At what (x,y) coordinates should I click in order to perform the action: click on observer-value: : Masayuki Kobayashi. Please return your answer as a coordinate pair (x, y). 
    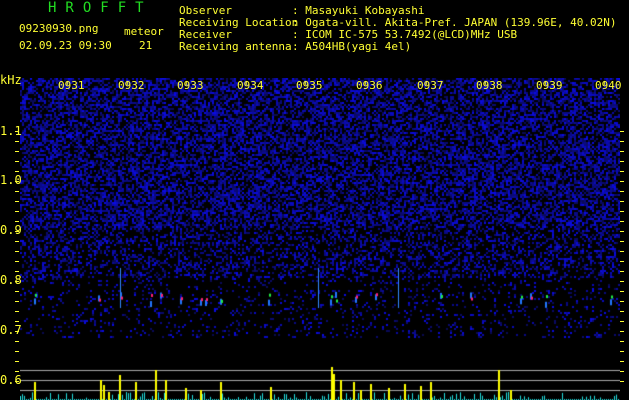
    Looking at the image, I should click on (358, 10).